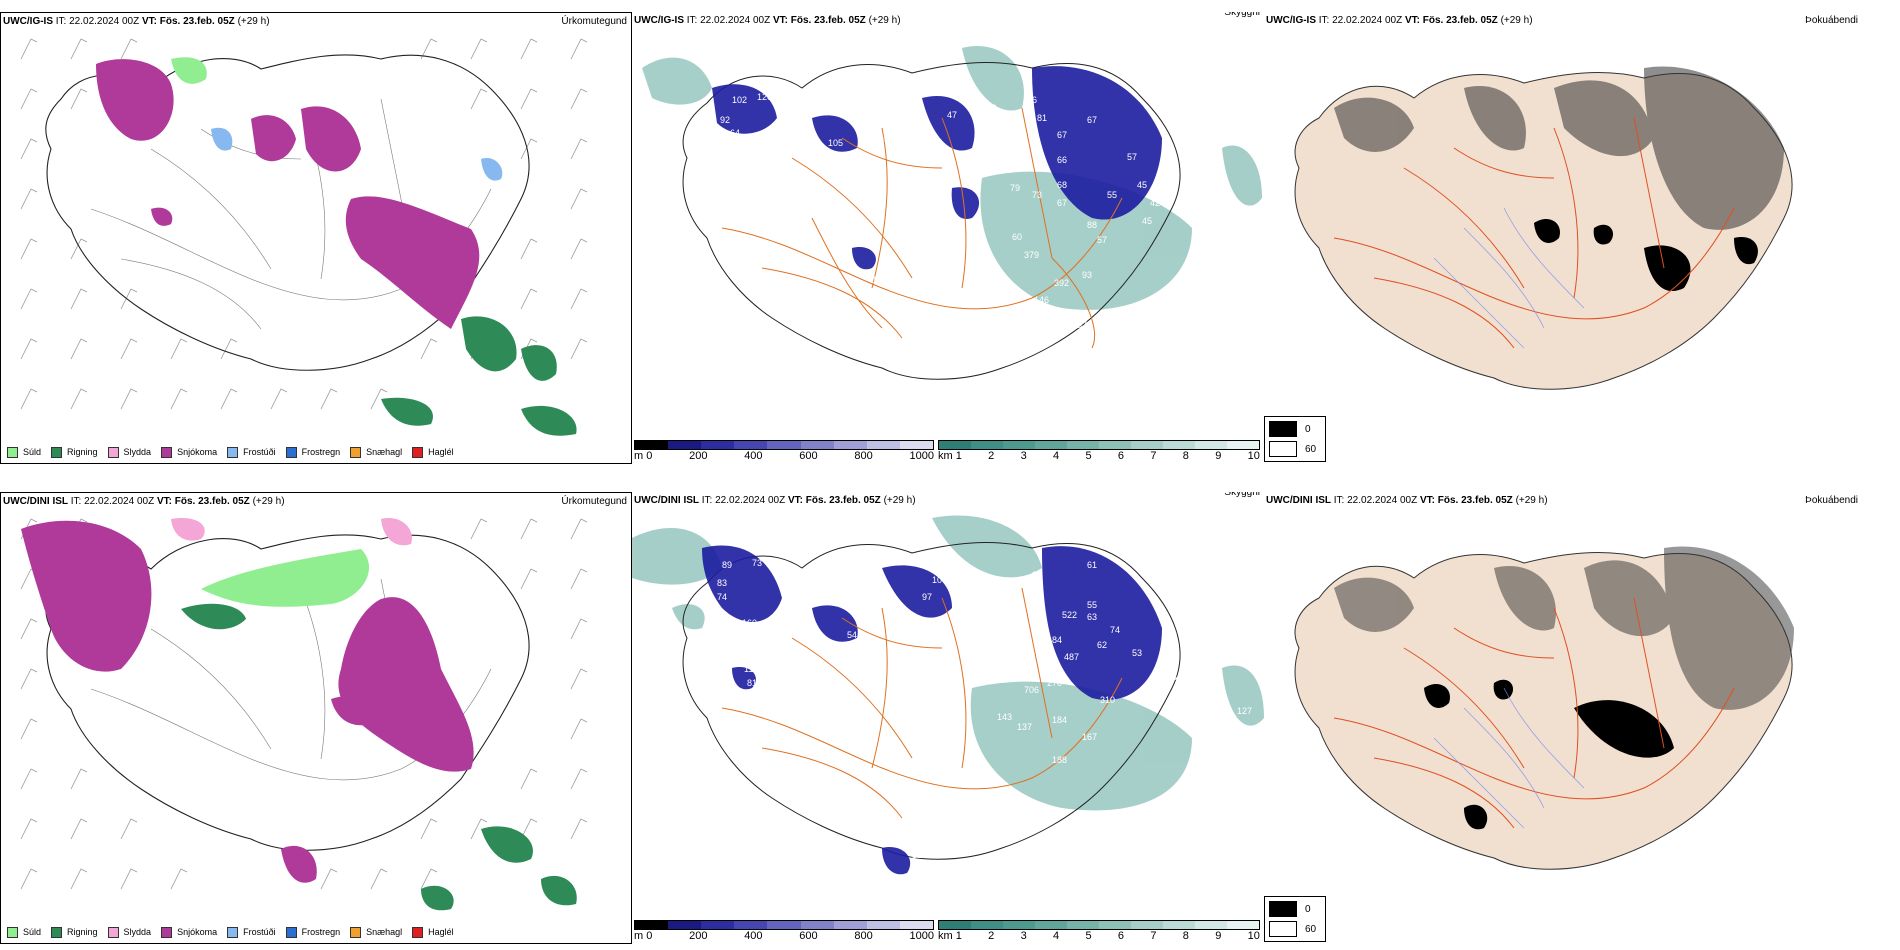  What do you see at coordinates (1089, 737) in the screenshot?
I see `svg-text: 167` at bounding box center [1089, 737].